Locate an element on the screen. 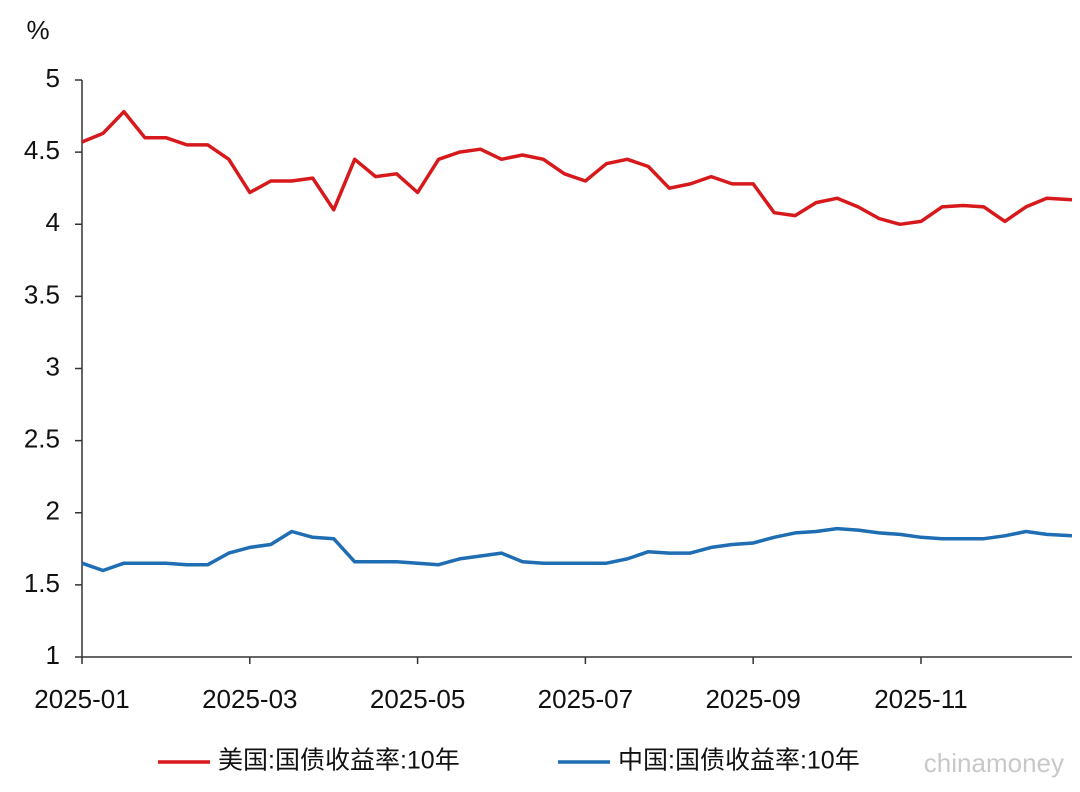 Image resolution: width=1080 pixels, height=792 pixels. x-tick-label: 2025-09 is located at coordinates (752, 699).